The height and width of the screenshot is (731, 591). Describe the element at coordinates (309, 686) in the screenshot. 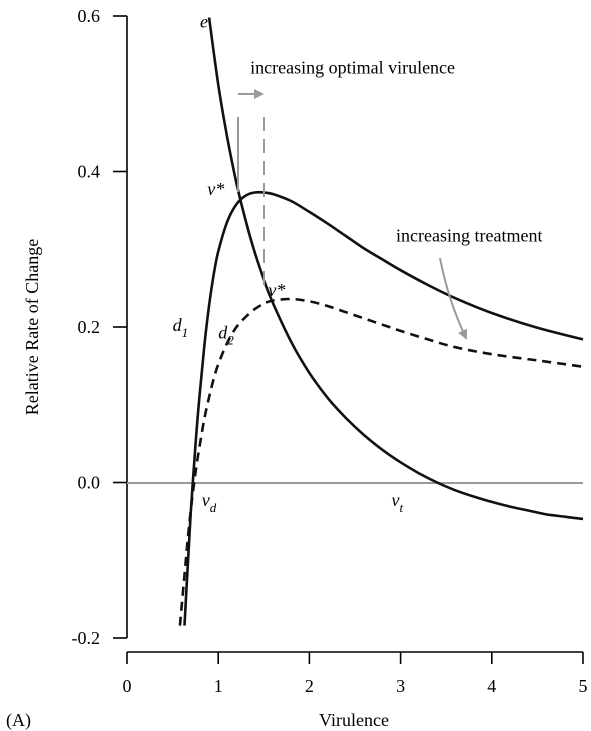

I see `x-tick-label: 2` at that location.